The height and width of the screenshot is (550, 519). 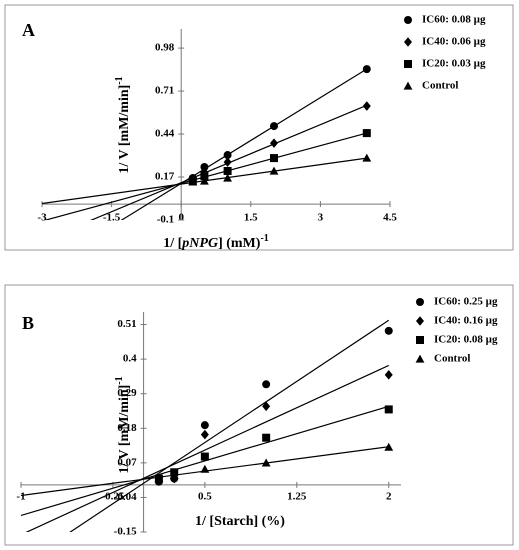 I want to click on y-tick-label: -0.1, so click(x=165, y=220).